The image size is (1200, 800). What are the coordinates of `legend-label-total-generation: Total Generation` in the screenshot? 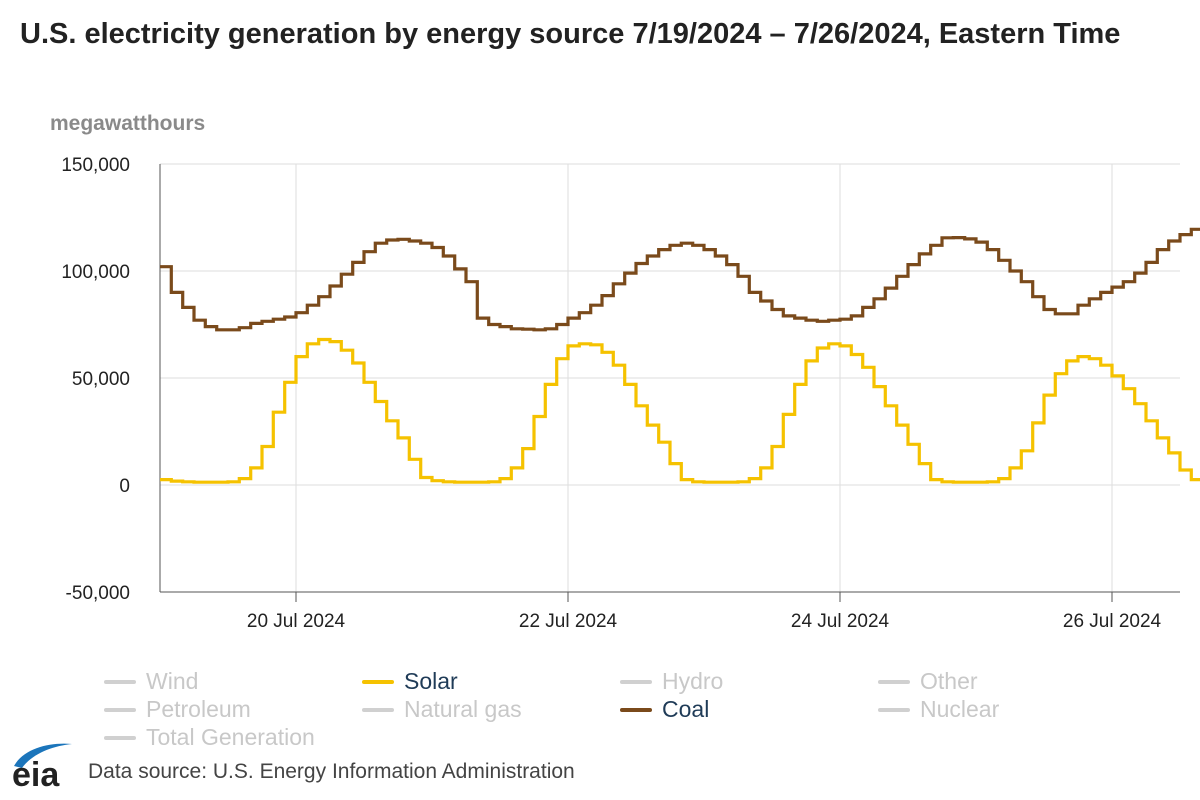 It's located at (230, 737).